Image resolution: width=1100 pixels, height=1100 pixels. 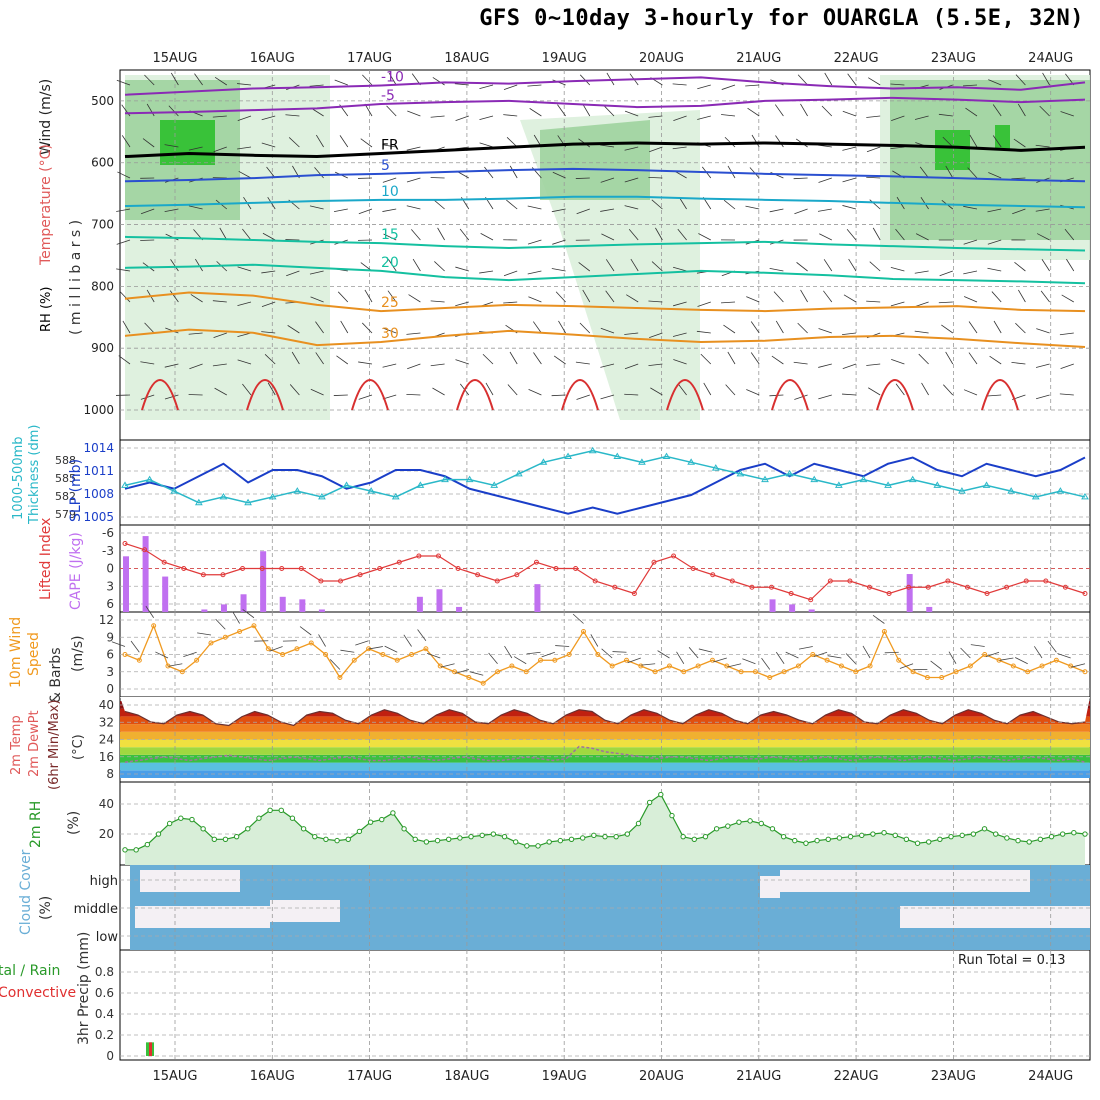 I want to click on panel-frame-precip, so click(x=605, y=1005).